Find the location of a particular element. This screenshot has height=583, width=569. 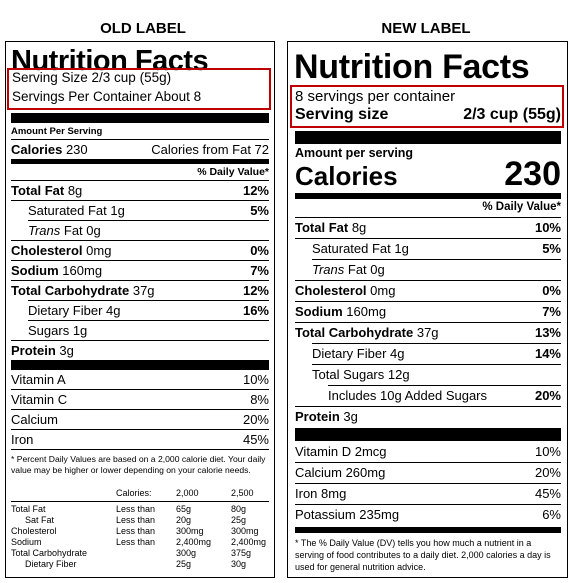

new-serving-size-label: Serving size is located at coordinates (342, 114).